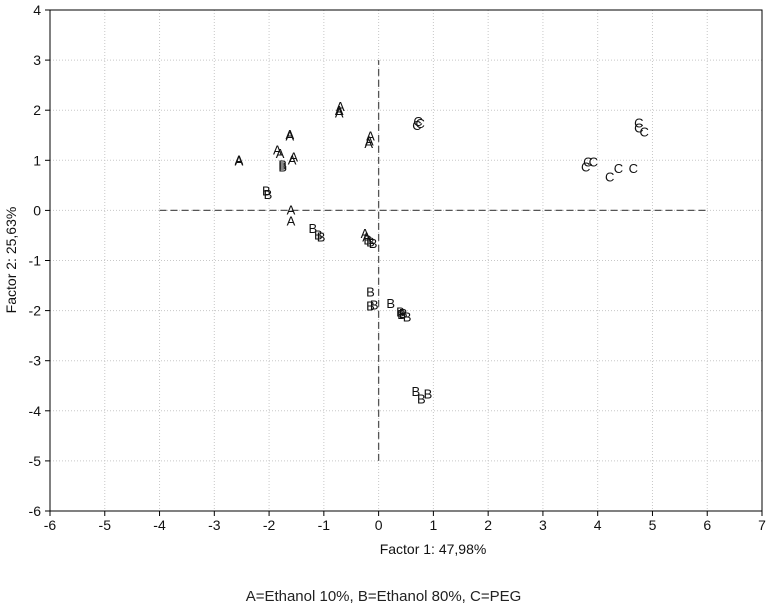 The width and height of the screenshot is (767, 612). I want to click on y-tick-label: 4, so click(37, 10).